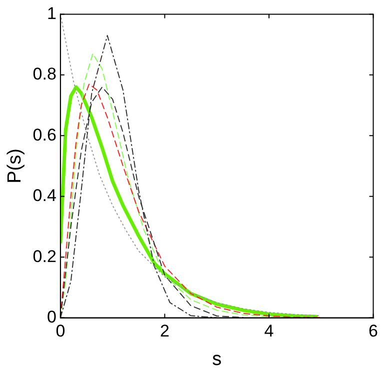 The image size is (382, 373). What do you see at coordinates (51, 13) in the screenshot?
I see `y-tick-label: 1` at bounding box center [51, 13].